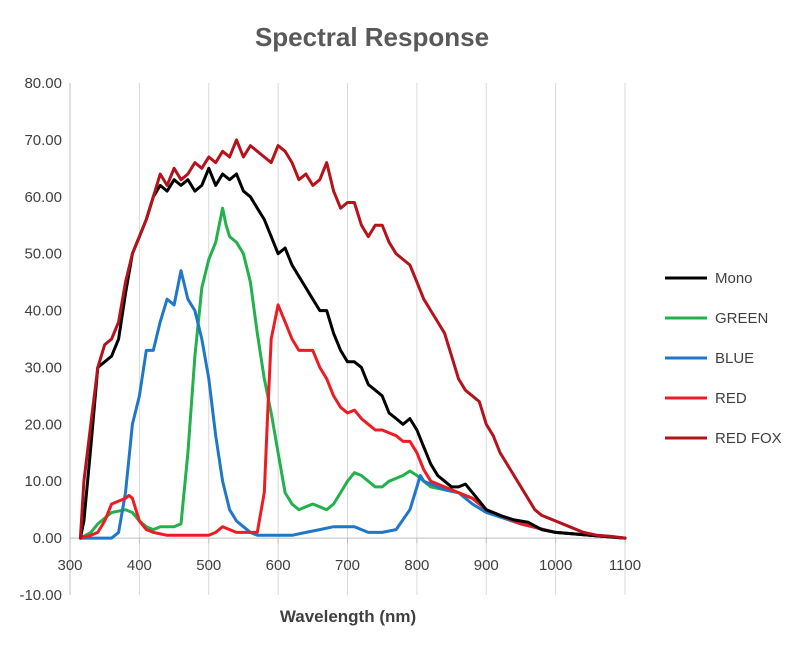  Describe the element at coordinates (741, 318) in the screenshot. I see `legend-label-green: GREEN` at that location.